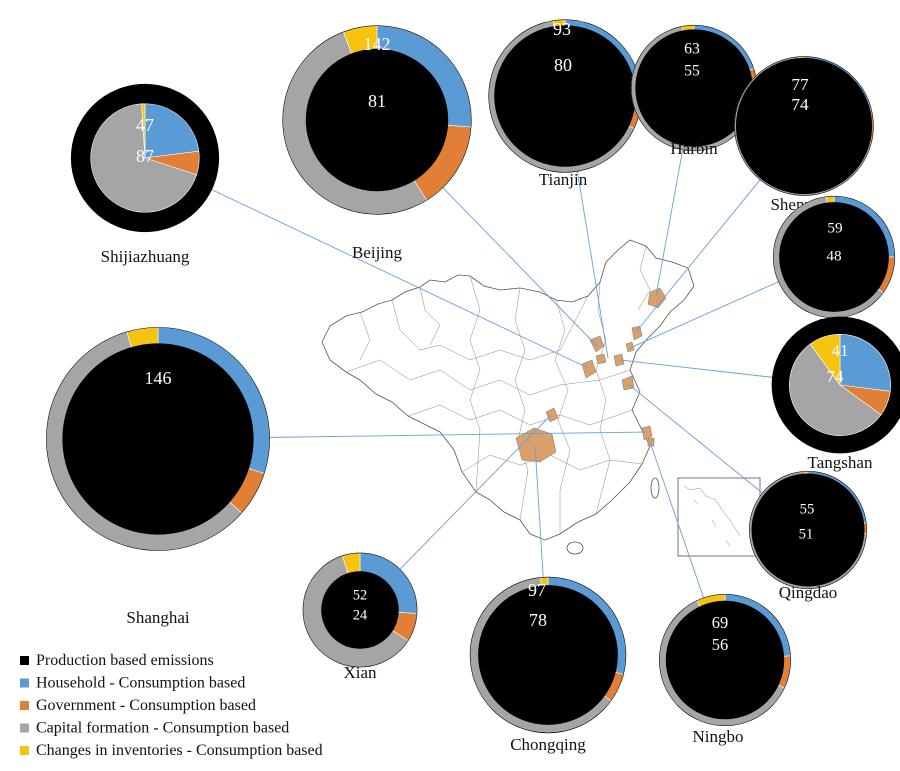  What do you see at coordinates (24, 750) in the screenshot?
I see `legend-swatch-inventories` at bounding box center [24, 750].